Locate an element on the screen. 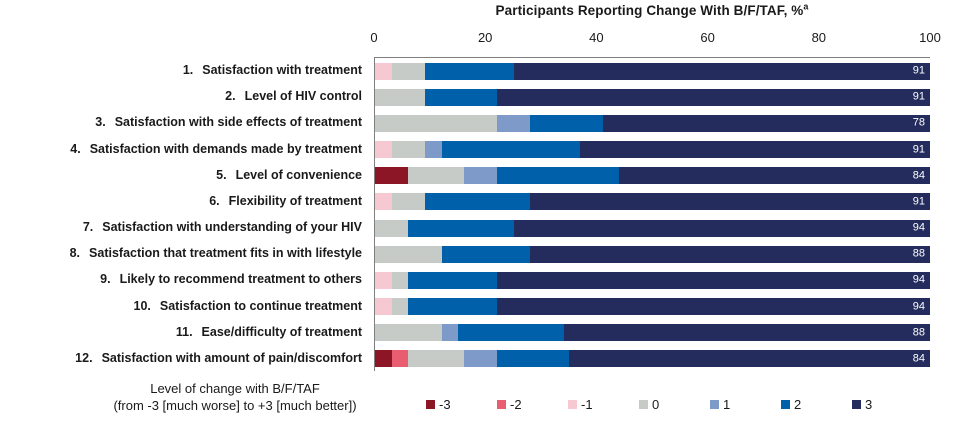 Image resolution: width=960 pixels, height=434 pixels. bar-row-8: 88 is located at coordinates (652, 254).